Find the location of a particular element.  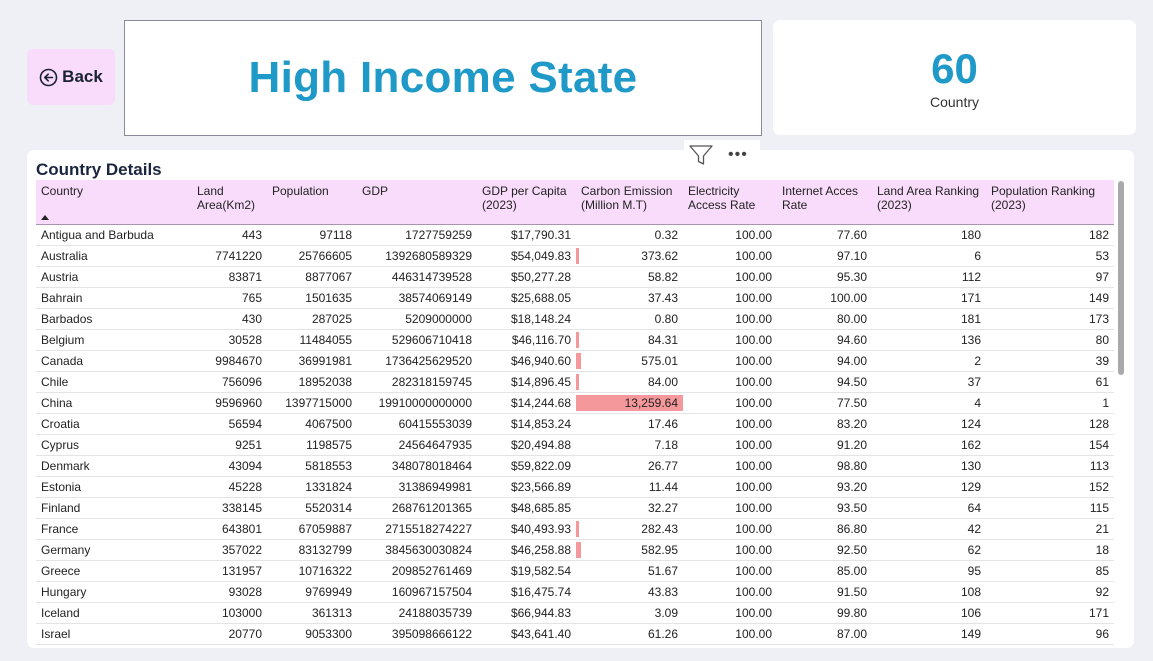

vertical-scrollbar is located at coordinates (1121, 278).